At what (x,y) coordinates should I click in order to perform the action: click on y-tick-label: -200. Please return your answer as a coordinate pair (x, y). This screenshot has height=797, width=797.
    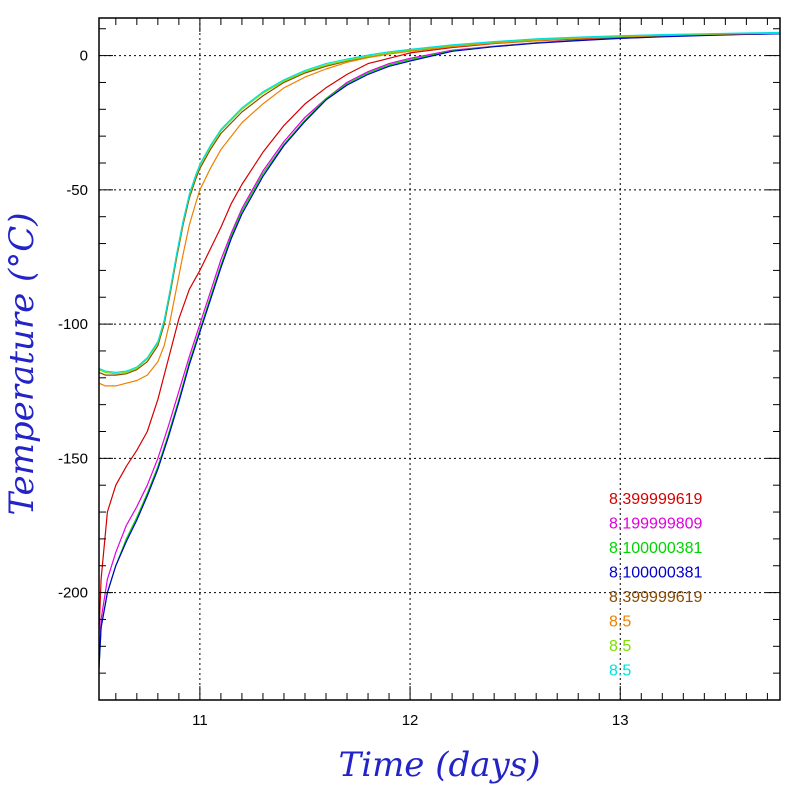
    Looking at the image, I should click on (73, 593).